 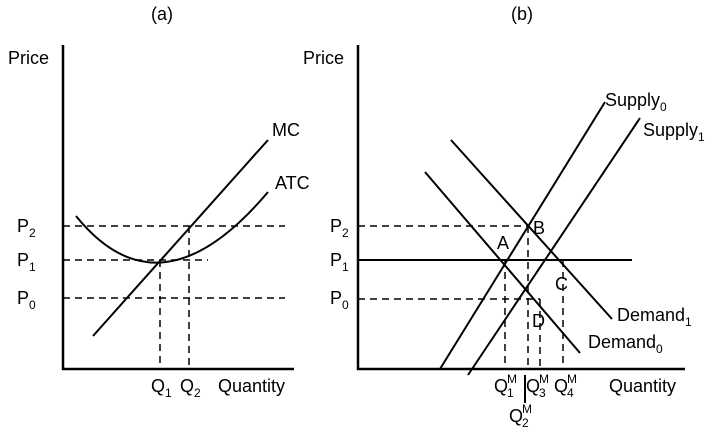 What do you see at coordinates (520, 416) in the screenshot?
I see `panel-b-q2-label: QM 2` at bounding box center [520, 416].